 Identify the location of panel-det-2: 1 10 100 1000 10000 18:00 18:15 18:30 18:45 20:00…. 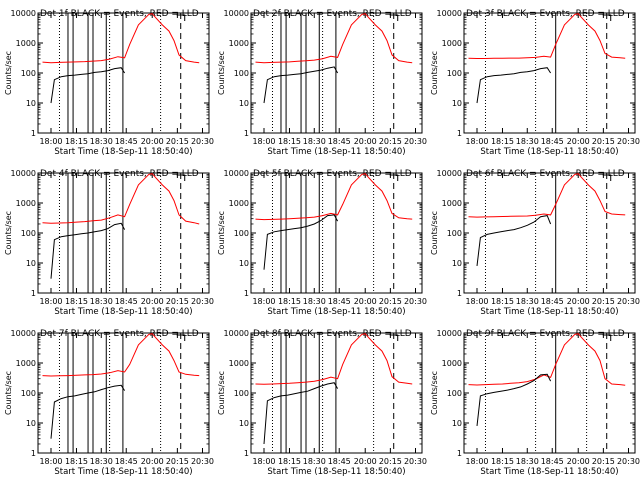
(322, 83).